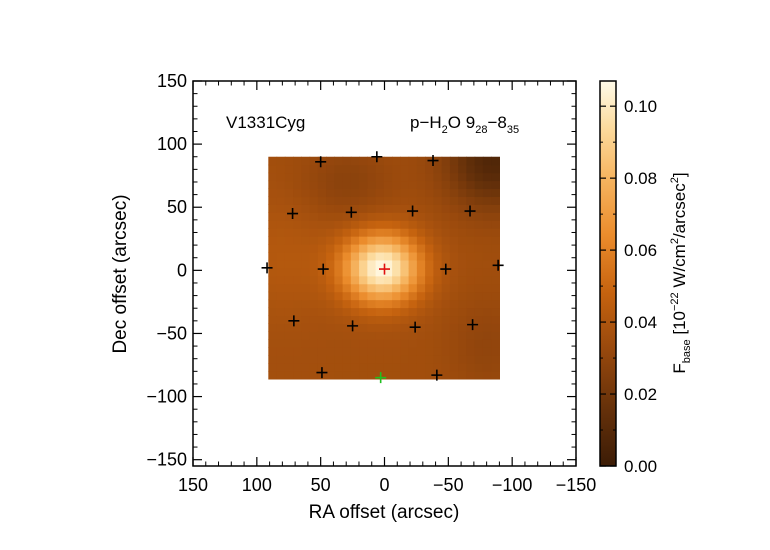 This screenshot has width=770, height=550. What do you see at coordinates (681, 272) in the screenshot?
I see `colorbar-label: Fbase [10−22 W/cm2/arcsec2]` at bounding box center [681, 272].